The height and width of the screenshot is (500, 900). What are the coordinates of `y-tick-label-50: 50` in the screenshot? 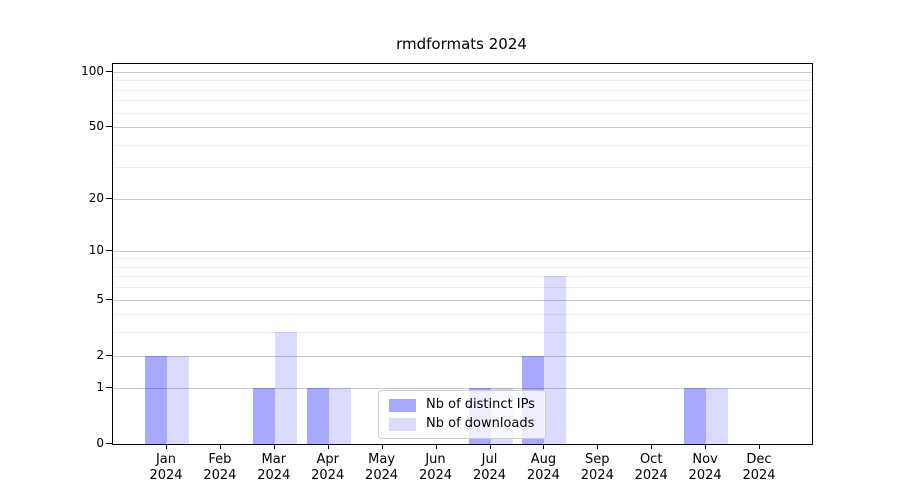 It's located at (96, 126).